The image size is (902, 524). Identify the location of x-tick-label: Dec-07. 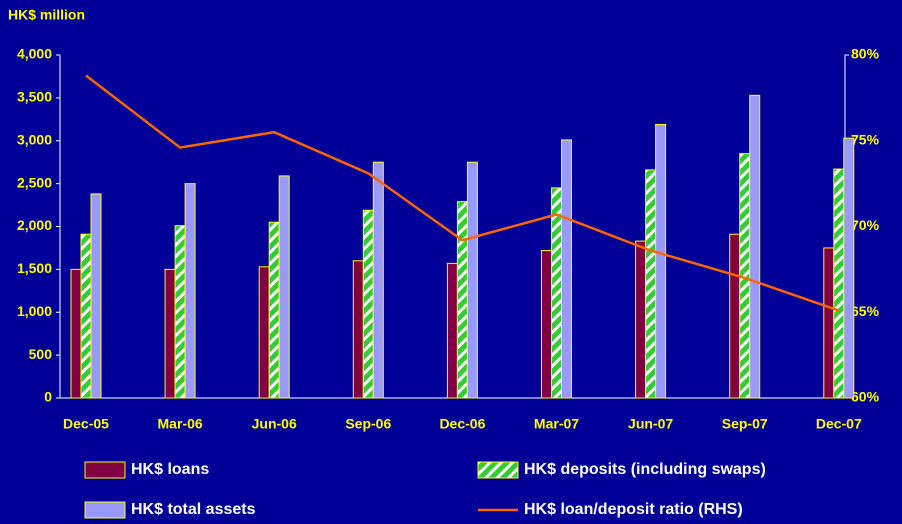
(839, 424).